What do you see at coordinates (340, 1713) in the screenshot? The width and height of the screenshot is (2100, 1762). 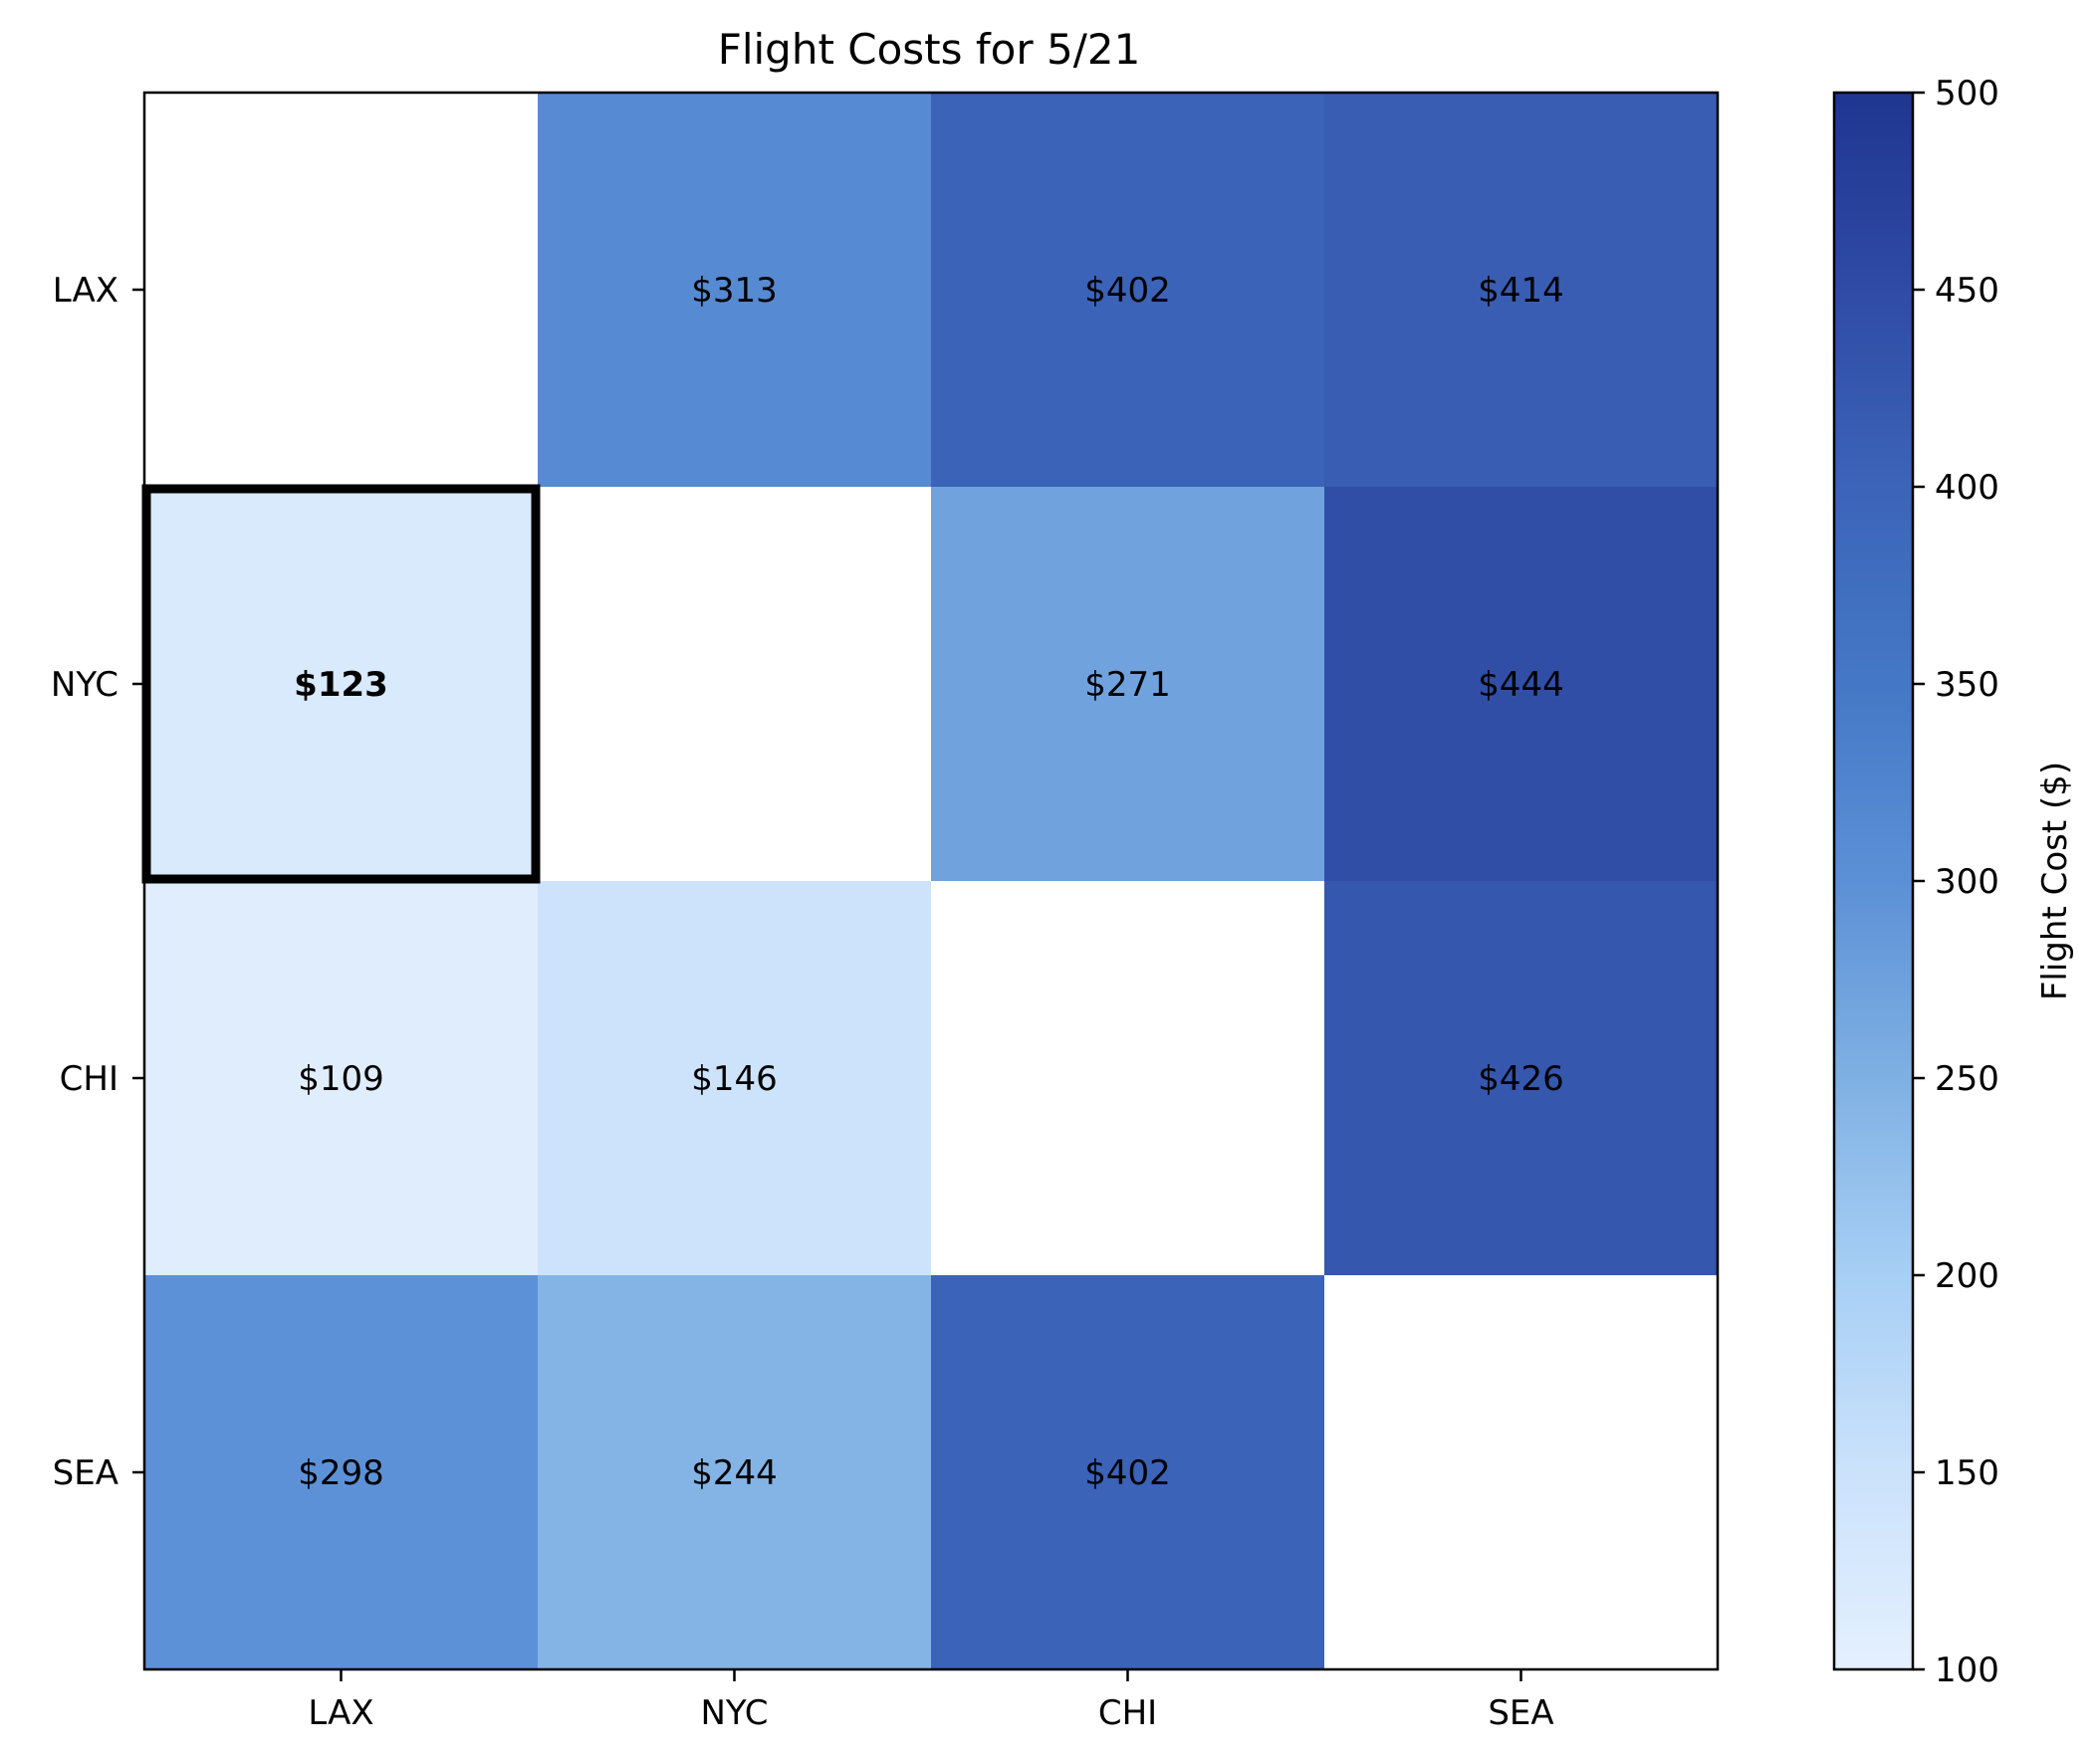 I see `x-tick-label: LAX` at bounding box center [340, 1713].